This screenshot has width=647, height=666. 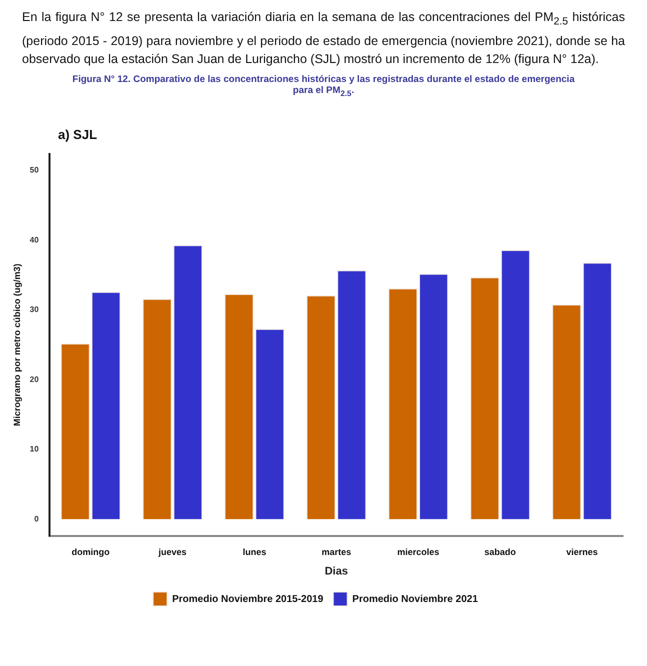 What do you see at coordinates (336, 572) in the screenshot?
I see `x-axis-title: Dias` at bounding box center [336, 572].